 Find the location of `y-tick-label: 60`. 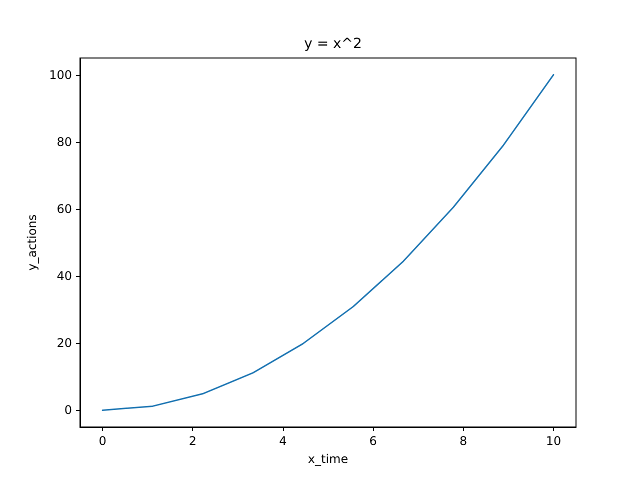

y-tick-label: 60 is located at coordinates (64, 209).